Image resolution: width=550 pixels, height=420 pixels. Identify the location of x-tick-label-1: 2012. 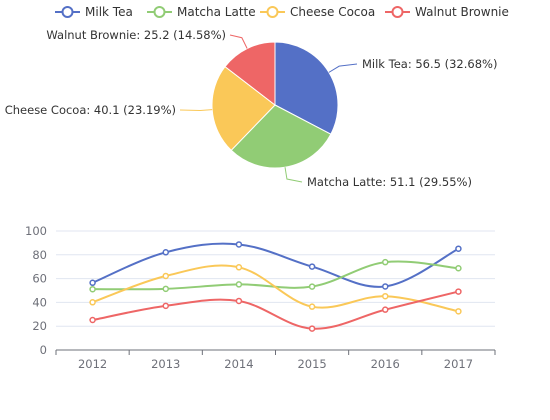
(92, 364).